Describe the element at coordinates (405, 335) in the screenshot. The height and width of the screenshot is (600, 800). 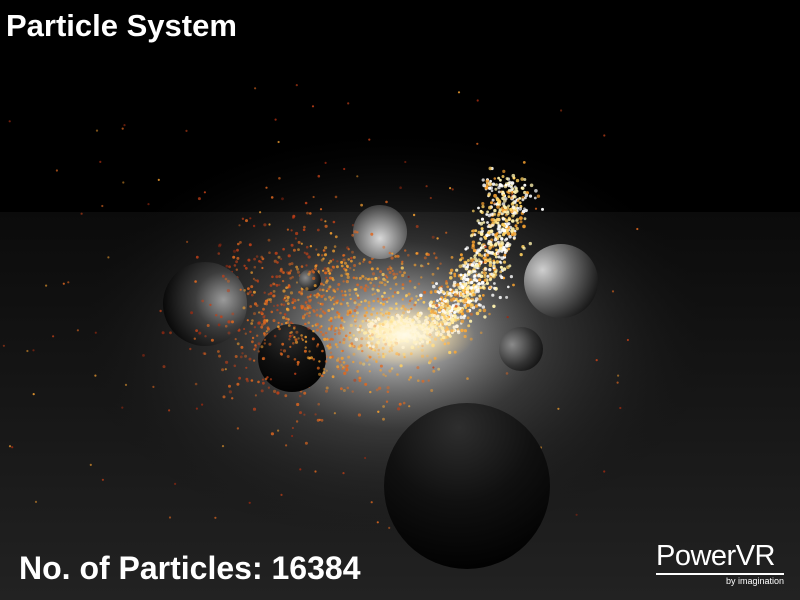
I see `light-hotspot` at that location.